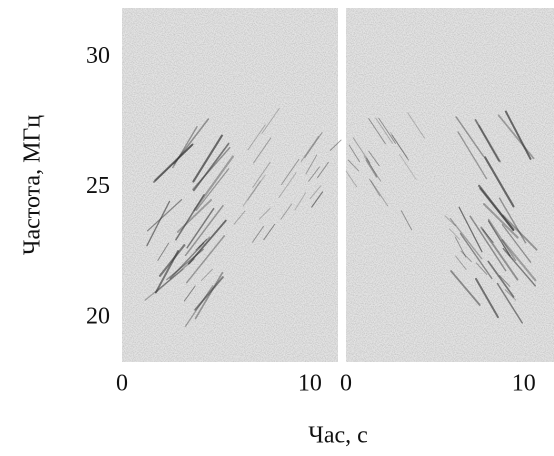 This screenshot has height=456, width=554. Describe the element at coordinates (338, 436) in the screenshot. I see `x-axis-label: Час, с` at that location.